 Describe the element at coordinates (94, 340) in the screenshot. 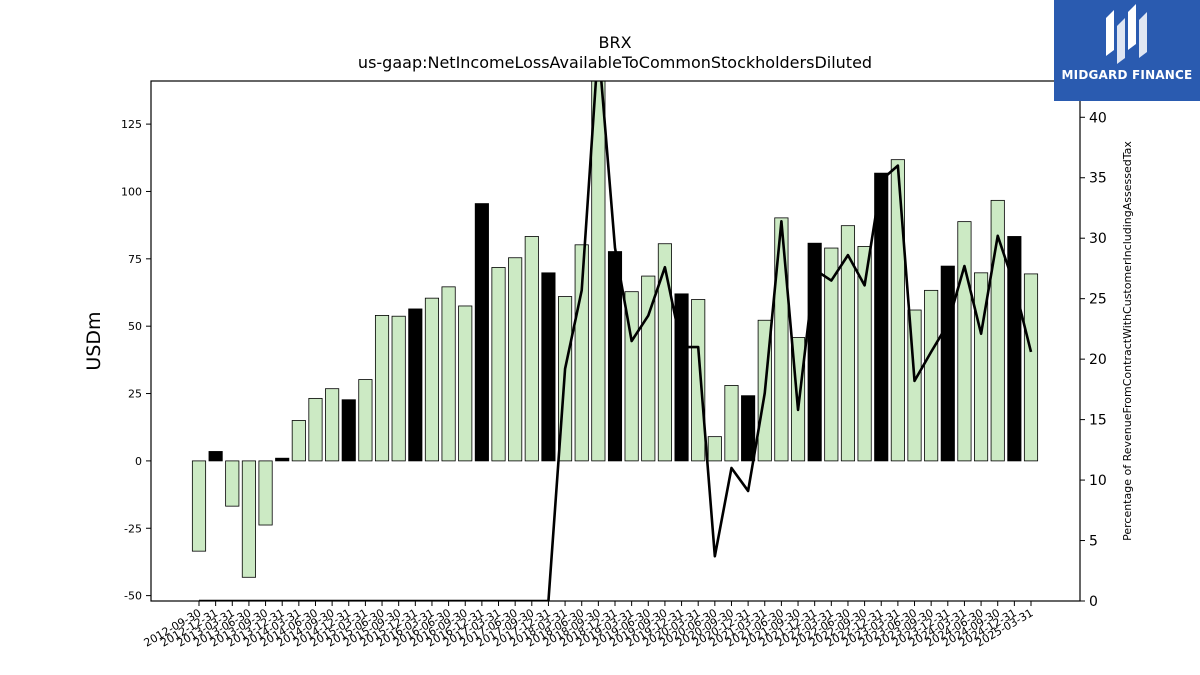

I see `y-axis-label: USDm` at that location.